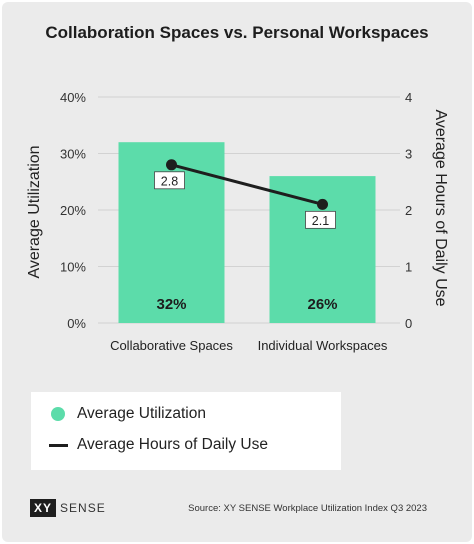  I want to click on logo-text: SENSE, so click(83, 508).